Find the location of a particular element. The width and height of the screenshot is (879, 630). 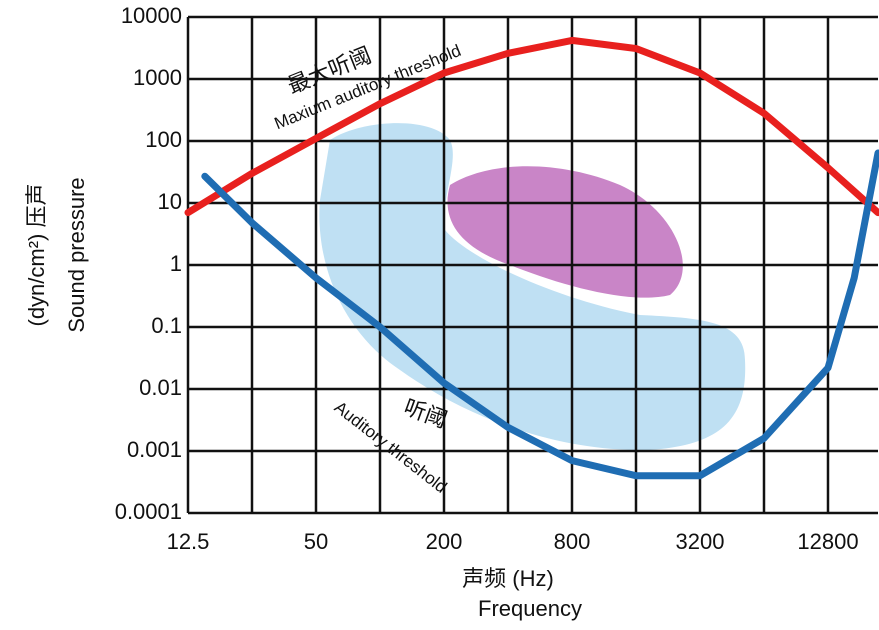

y-tick-label: 1000 is located at coordinates (157, 77).